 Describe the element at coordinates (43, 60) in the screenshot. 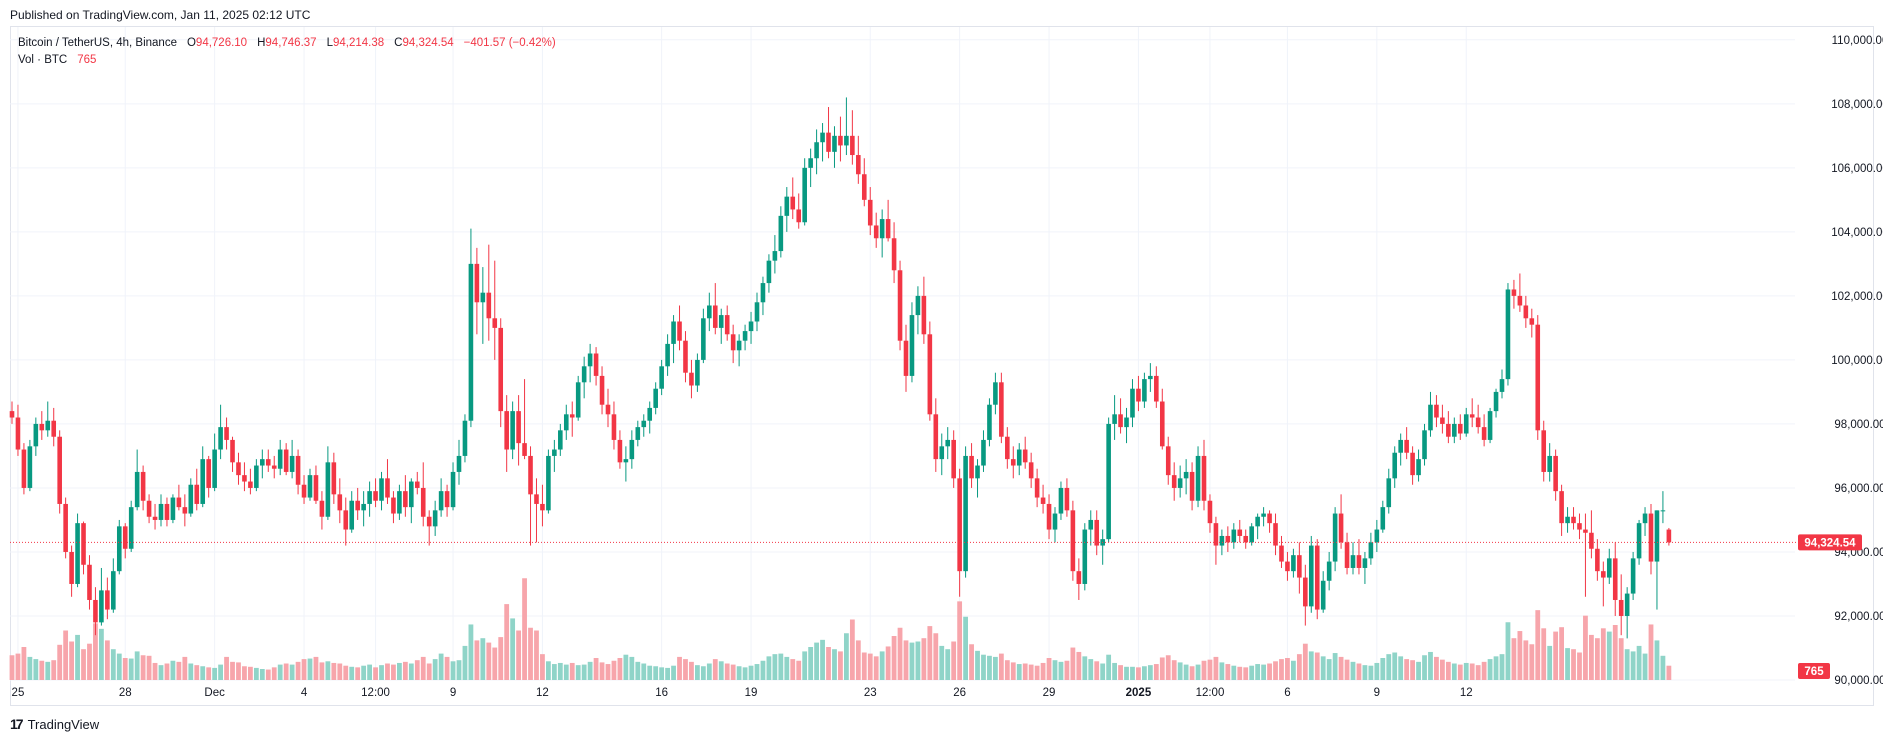

I see `volume-label: Vol · BTC` at that location.